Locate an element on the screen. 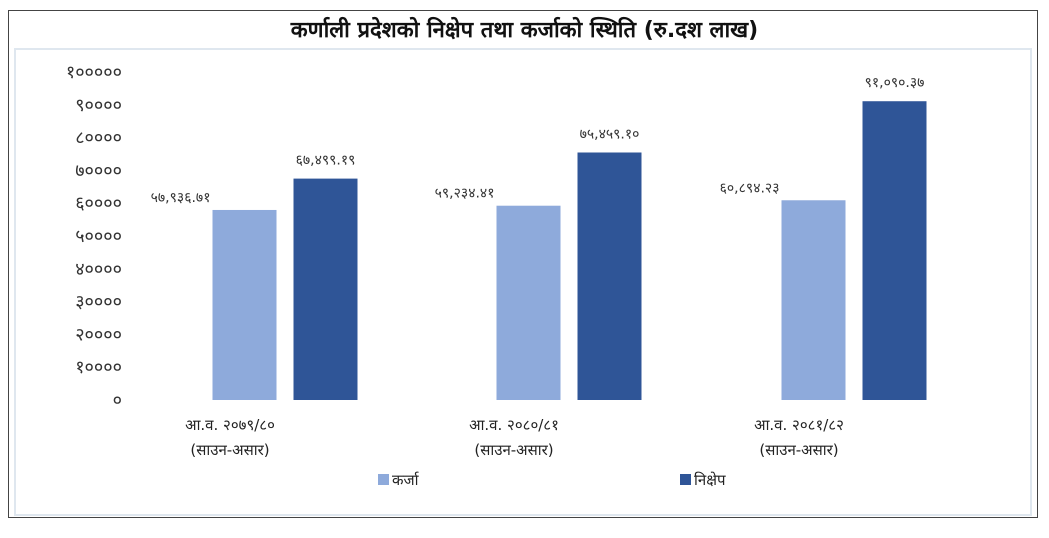 The image size is (1049, 538). data-label: ६०,८९४.२३ is located at coordinates (750, 188).